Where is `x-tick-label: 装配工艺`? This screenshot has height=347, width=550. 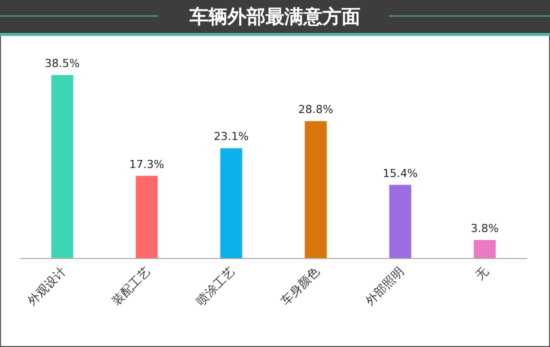
x-tick-label: 装配工艺 is located at coordinates (131, 286).